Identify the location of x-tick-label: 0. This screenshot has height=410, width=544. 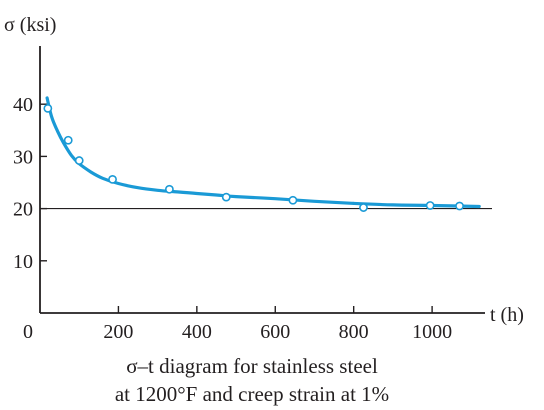
(28, 332).